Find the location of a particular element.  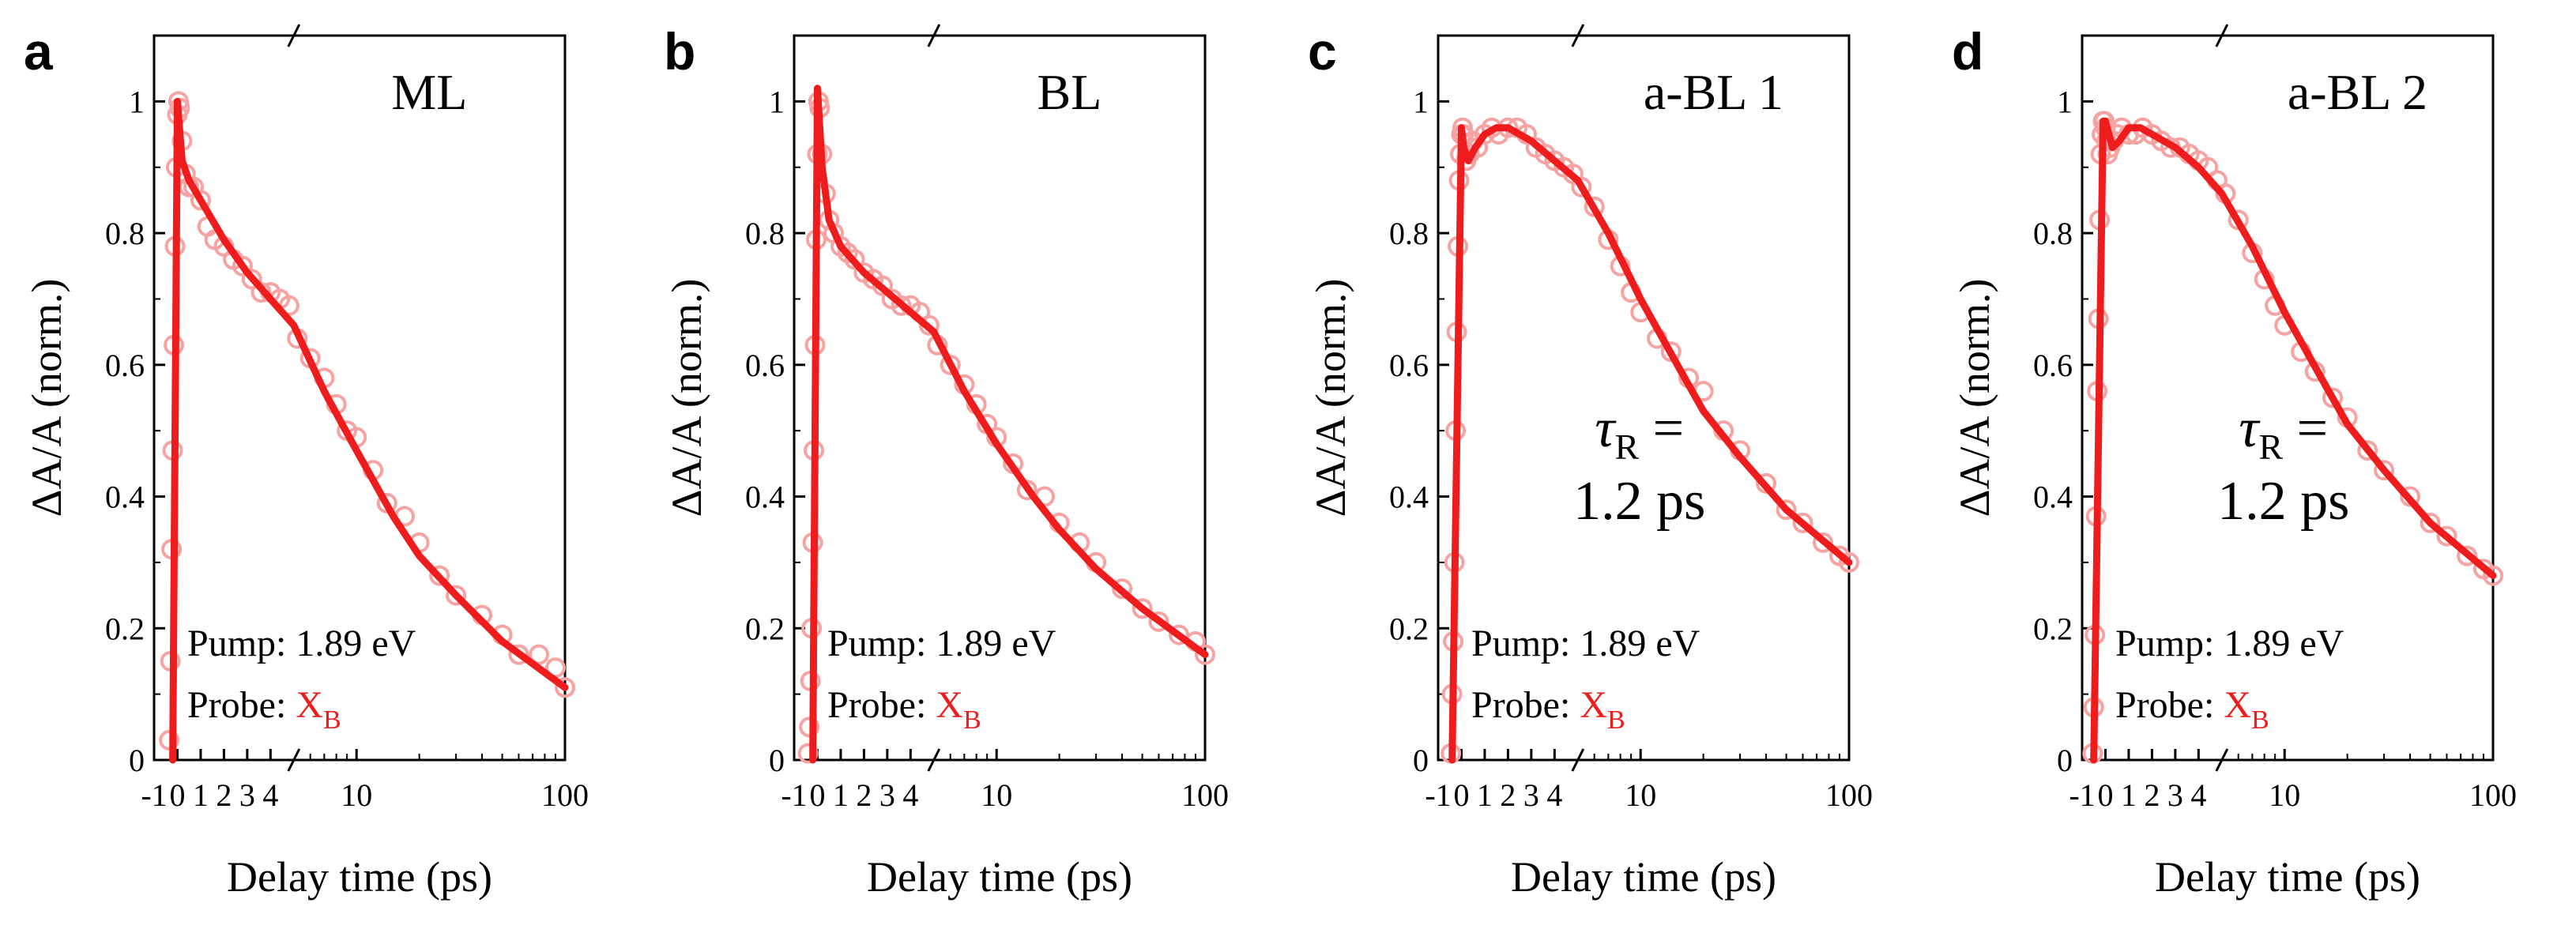

tau-symbol: τ is located at coordinates (2250, 428).